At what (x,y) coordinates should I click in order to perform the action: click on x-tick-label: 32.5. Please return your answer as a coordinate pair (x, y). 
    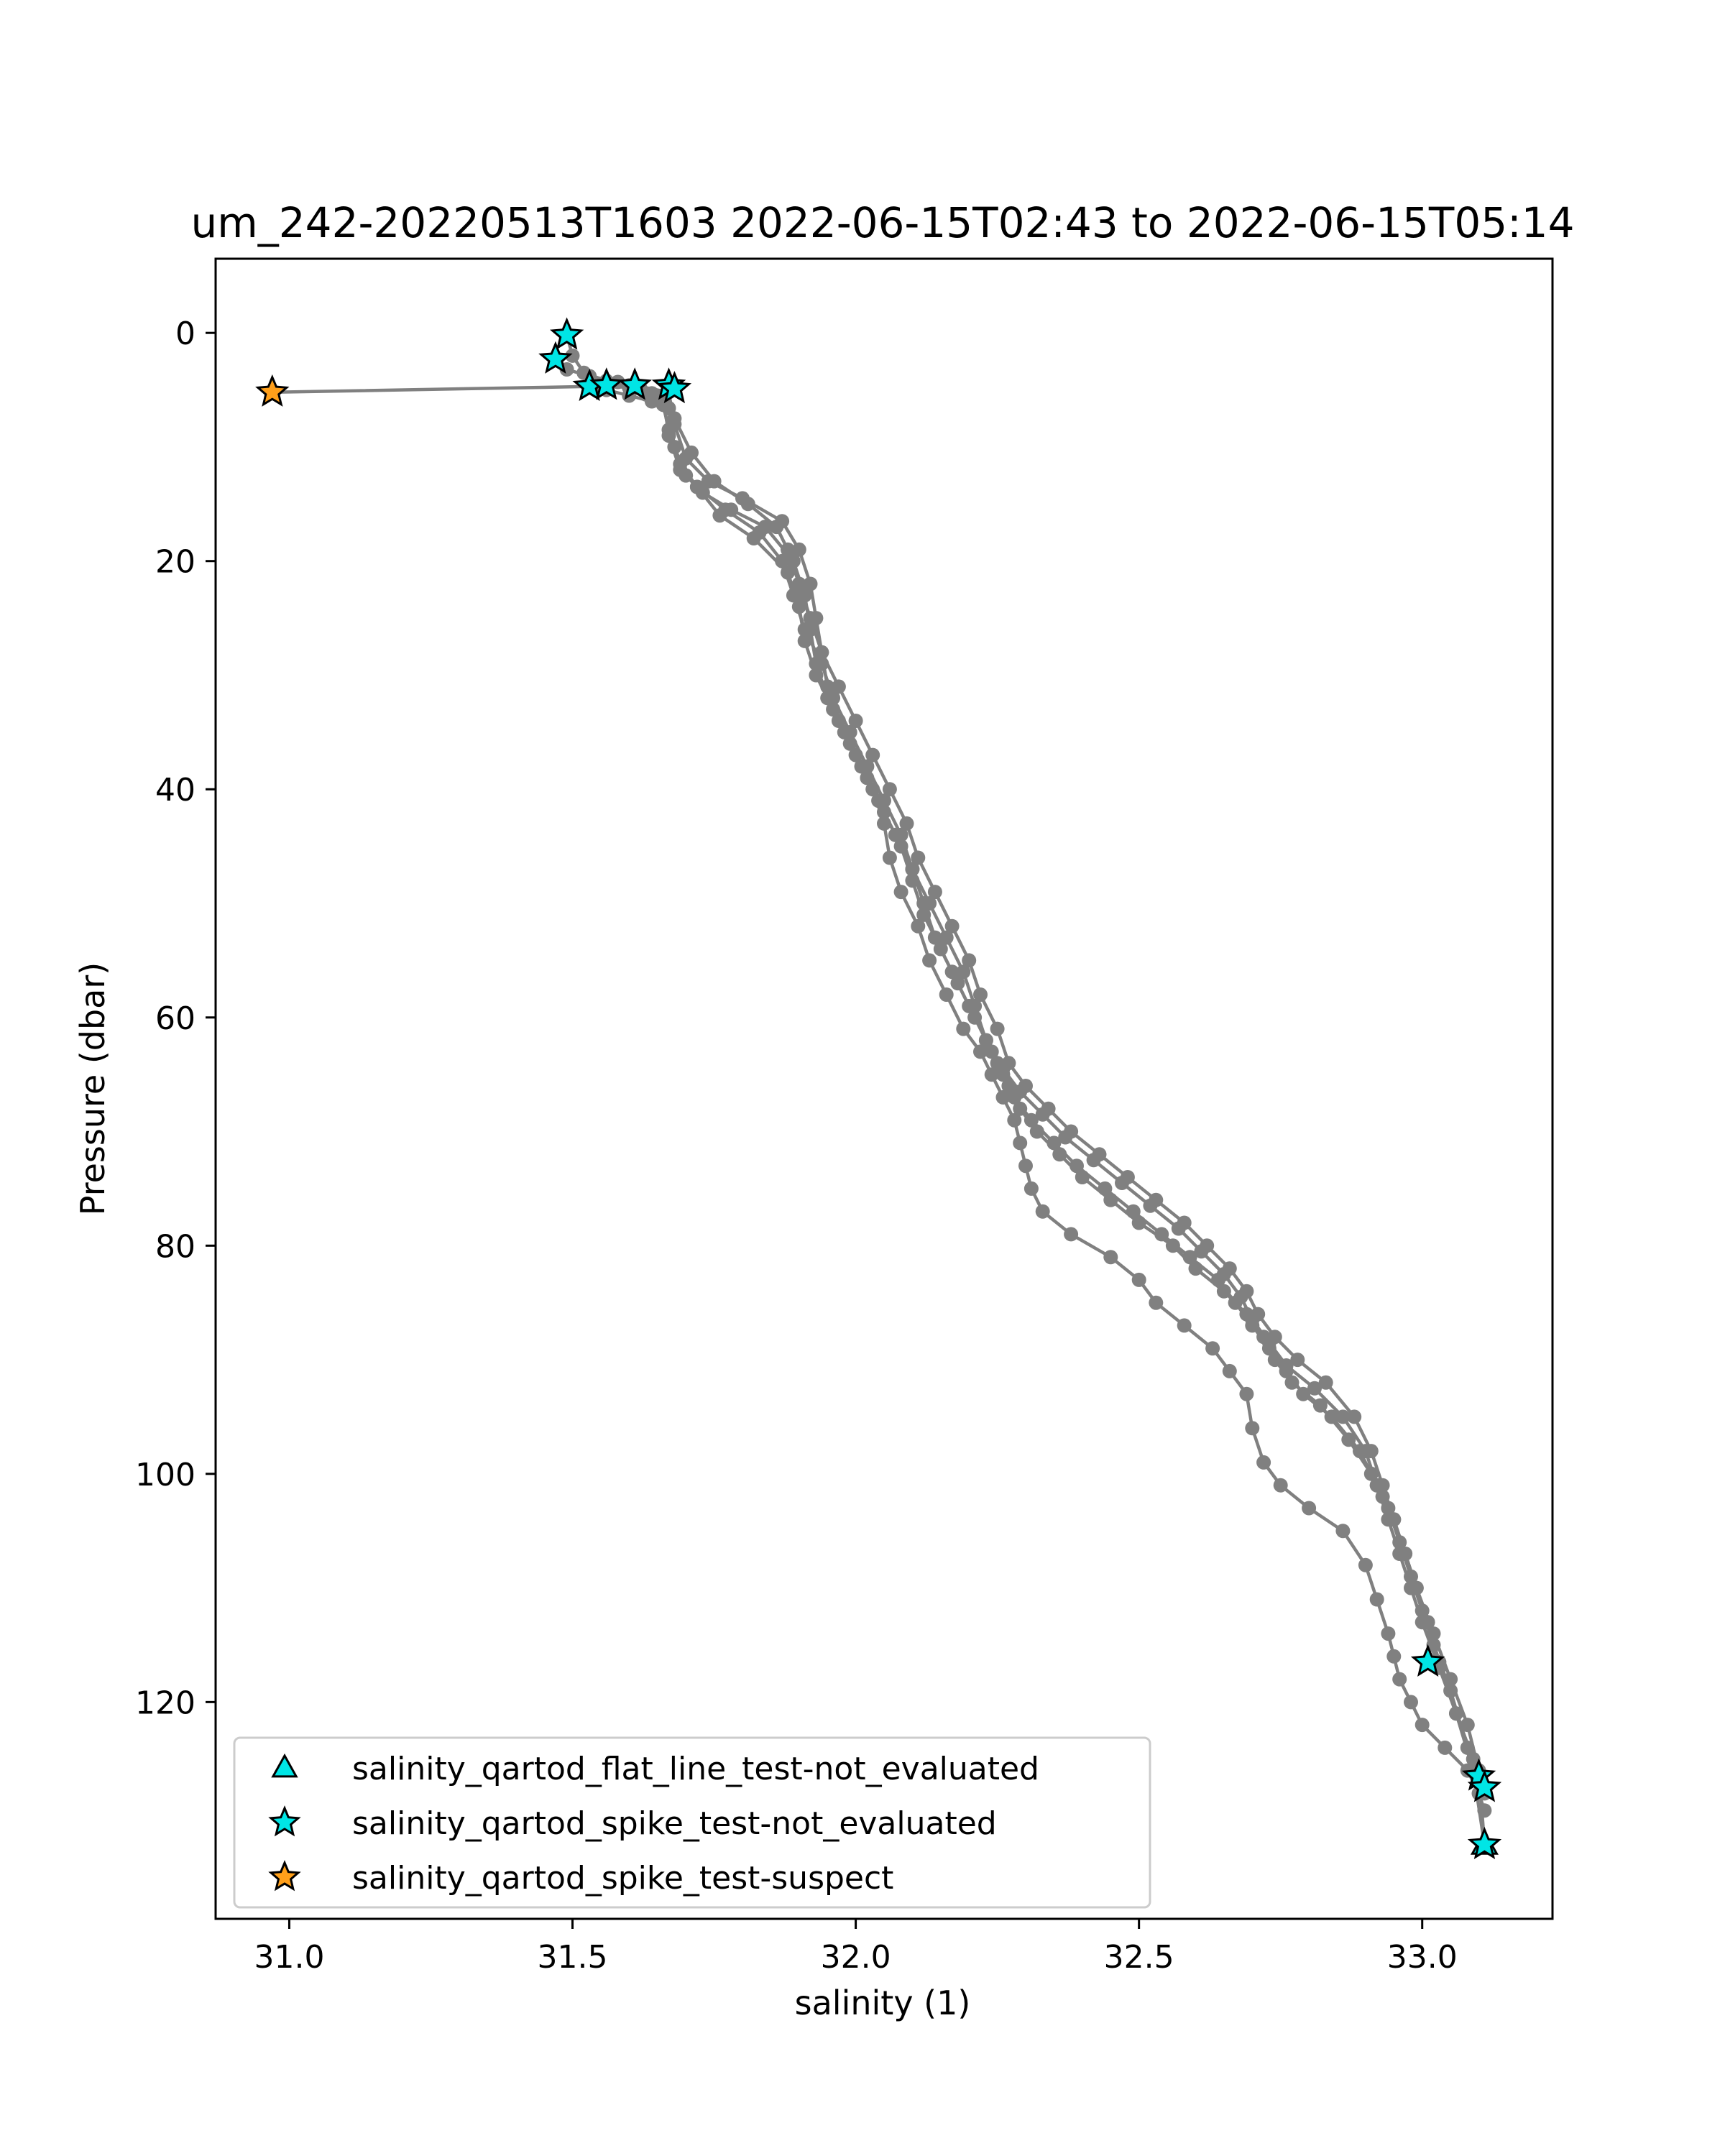
    Looking at the image, I should click on (1139, 1958).